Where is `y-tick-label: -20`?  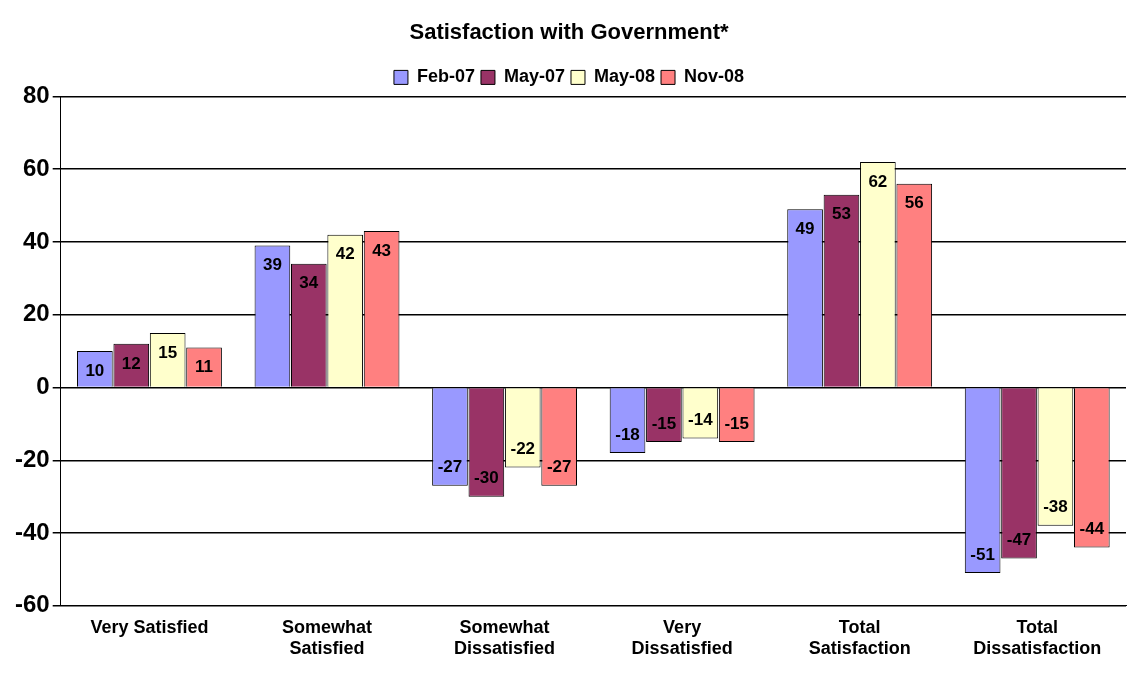
y-tick-label: -20 is located at coordinates (32, 458).